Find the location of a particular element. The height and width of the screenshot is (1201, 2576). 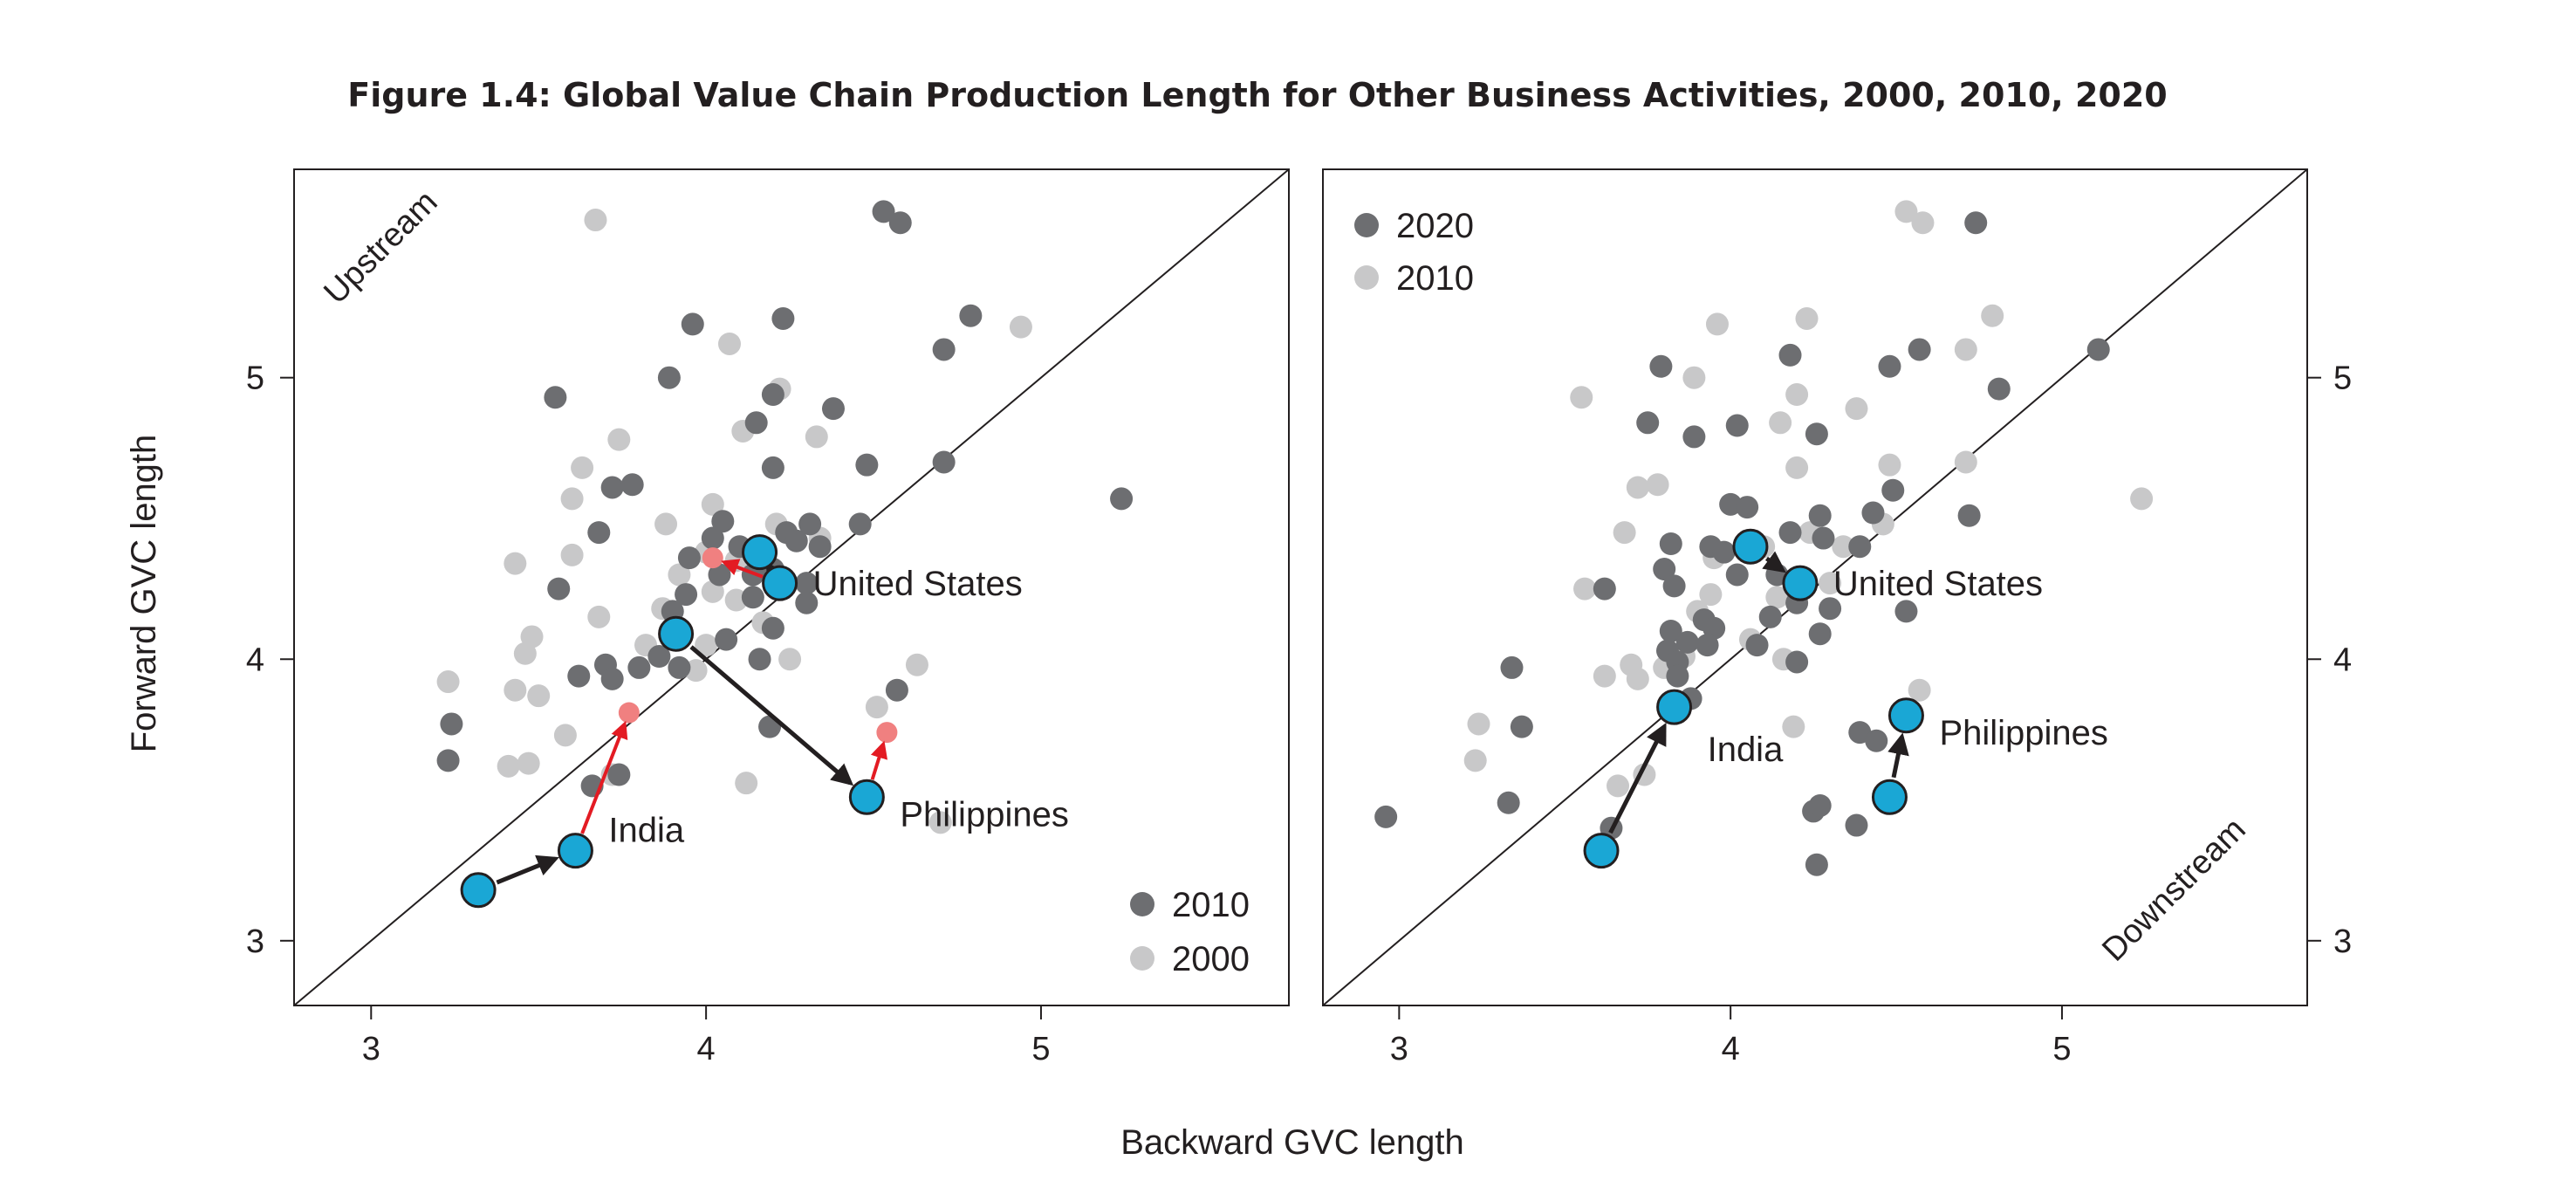

y-axis-title: Forward GVC length is located at coordinates (144, 594).